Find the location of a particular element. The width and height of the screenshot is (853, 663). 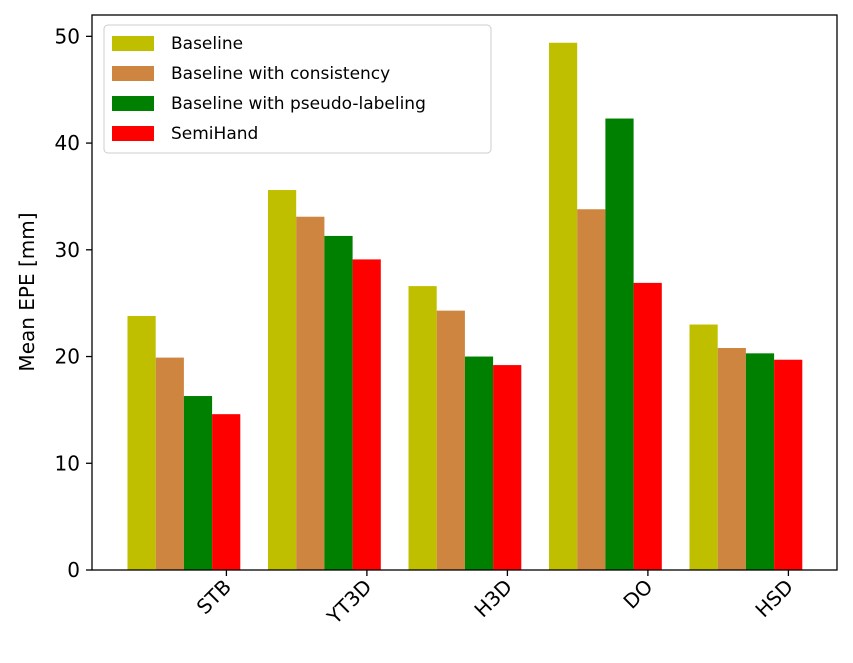

y-tick-label: 50 is located at coordinates (67, 36).